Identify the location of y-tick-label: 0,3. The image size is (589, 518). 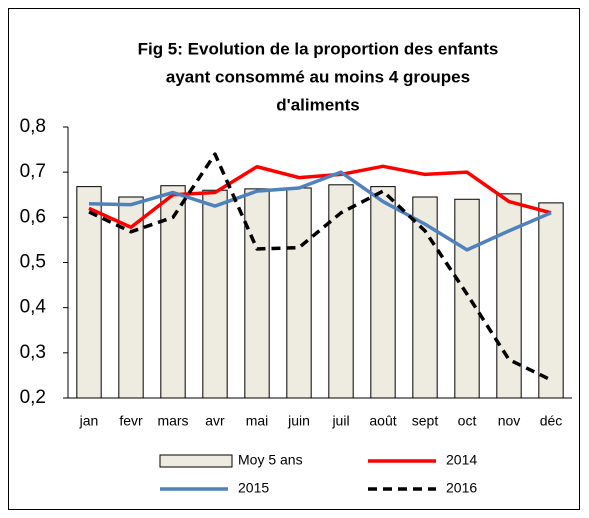
(33, 352).